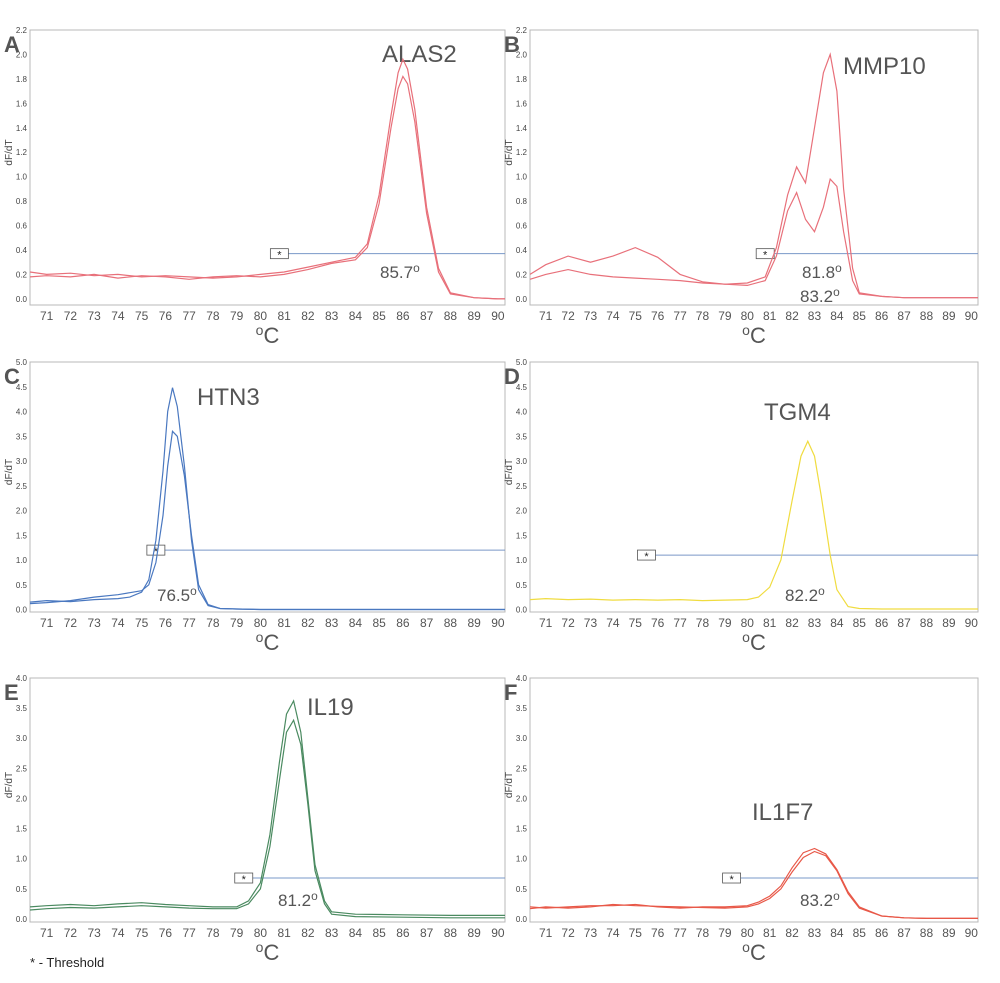 This screenshot has height=983, width=1000. I want to click on panel-letter: B, so click(512, 44).